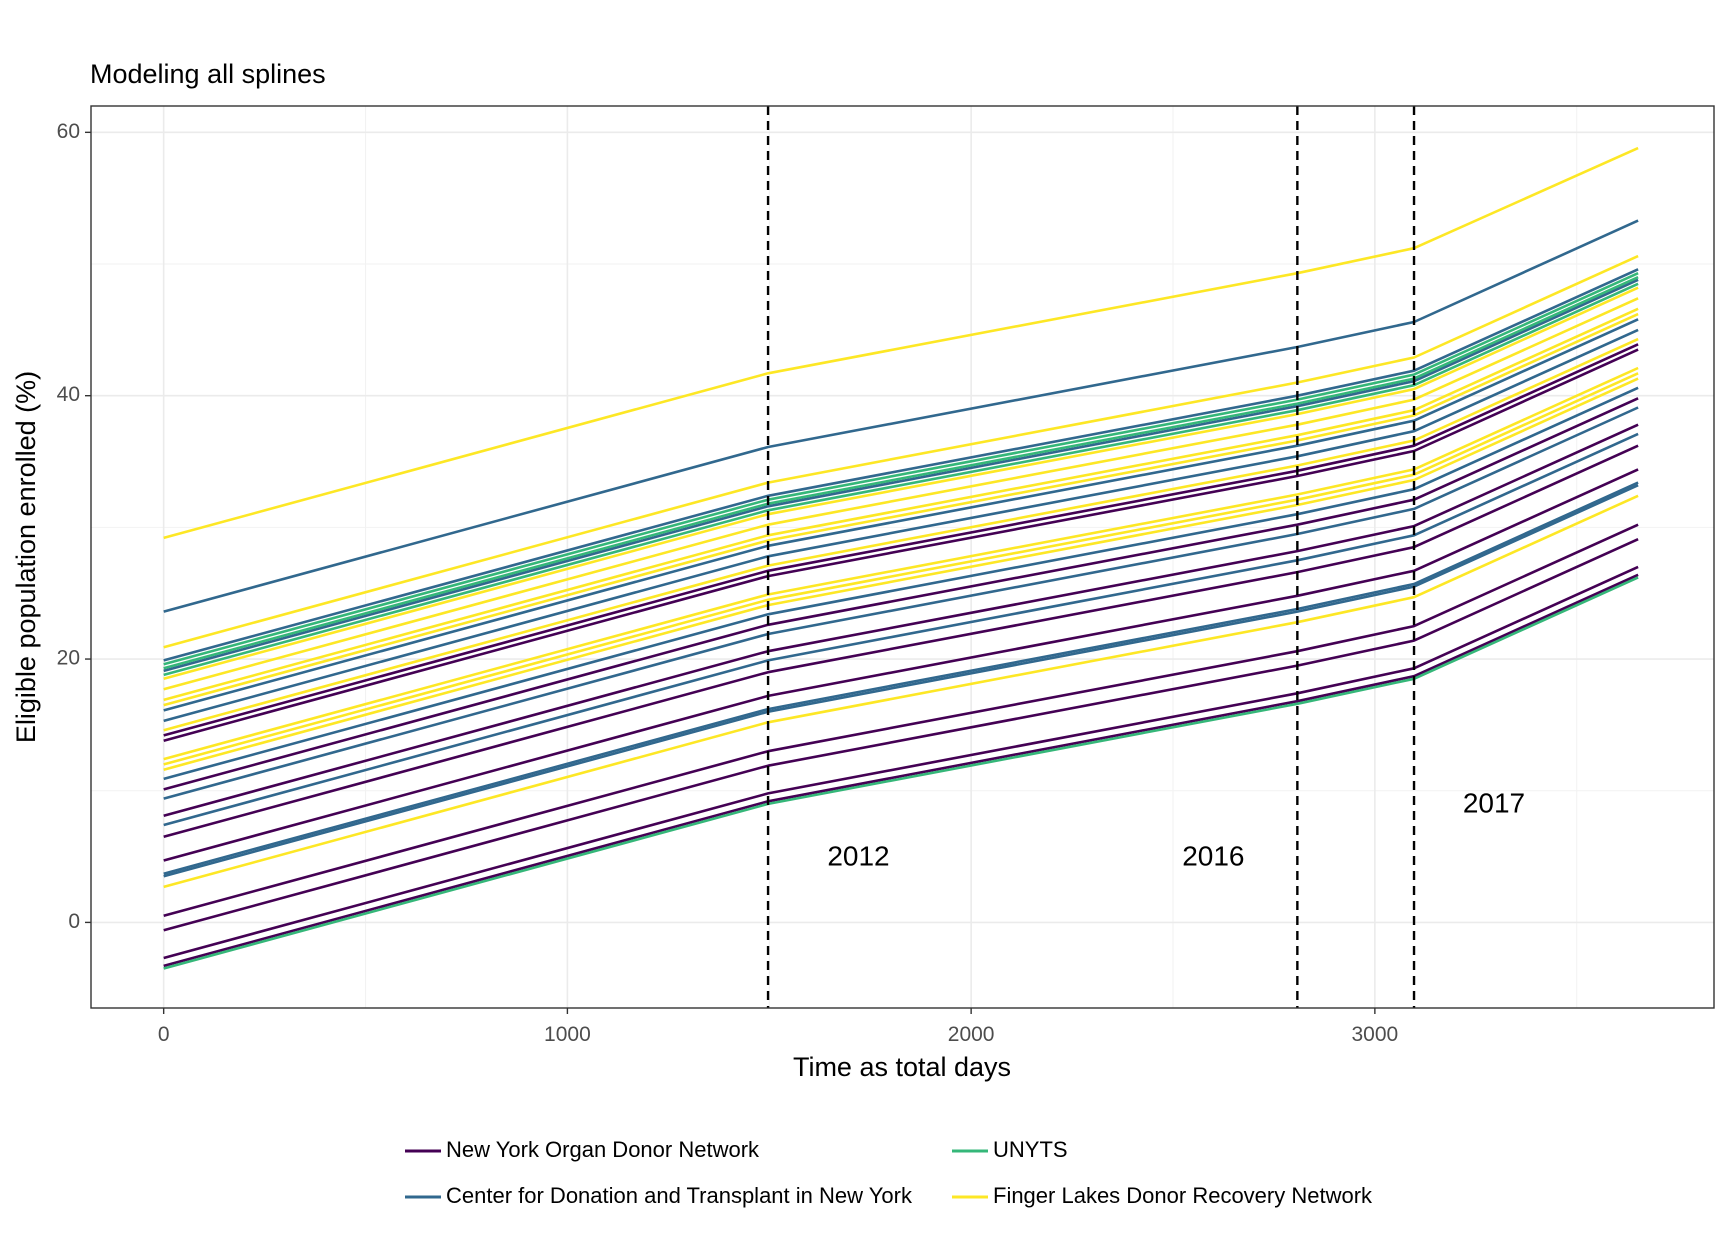 The image size is (1728, 1248). I want to click on x-tick-label: 2000, so click(971, 1034).